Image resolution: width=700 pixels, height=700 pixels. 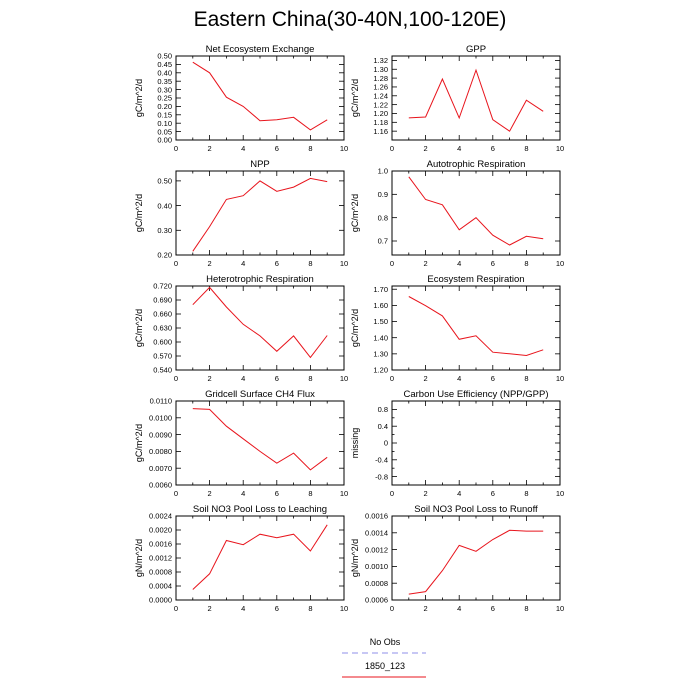 I want to click on panel-title: Net Ecosystem Exchange, so click(x=260, y=49).